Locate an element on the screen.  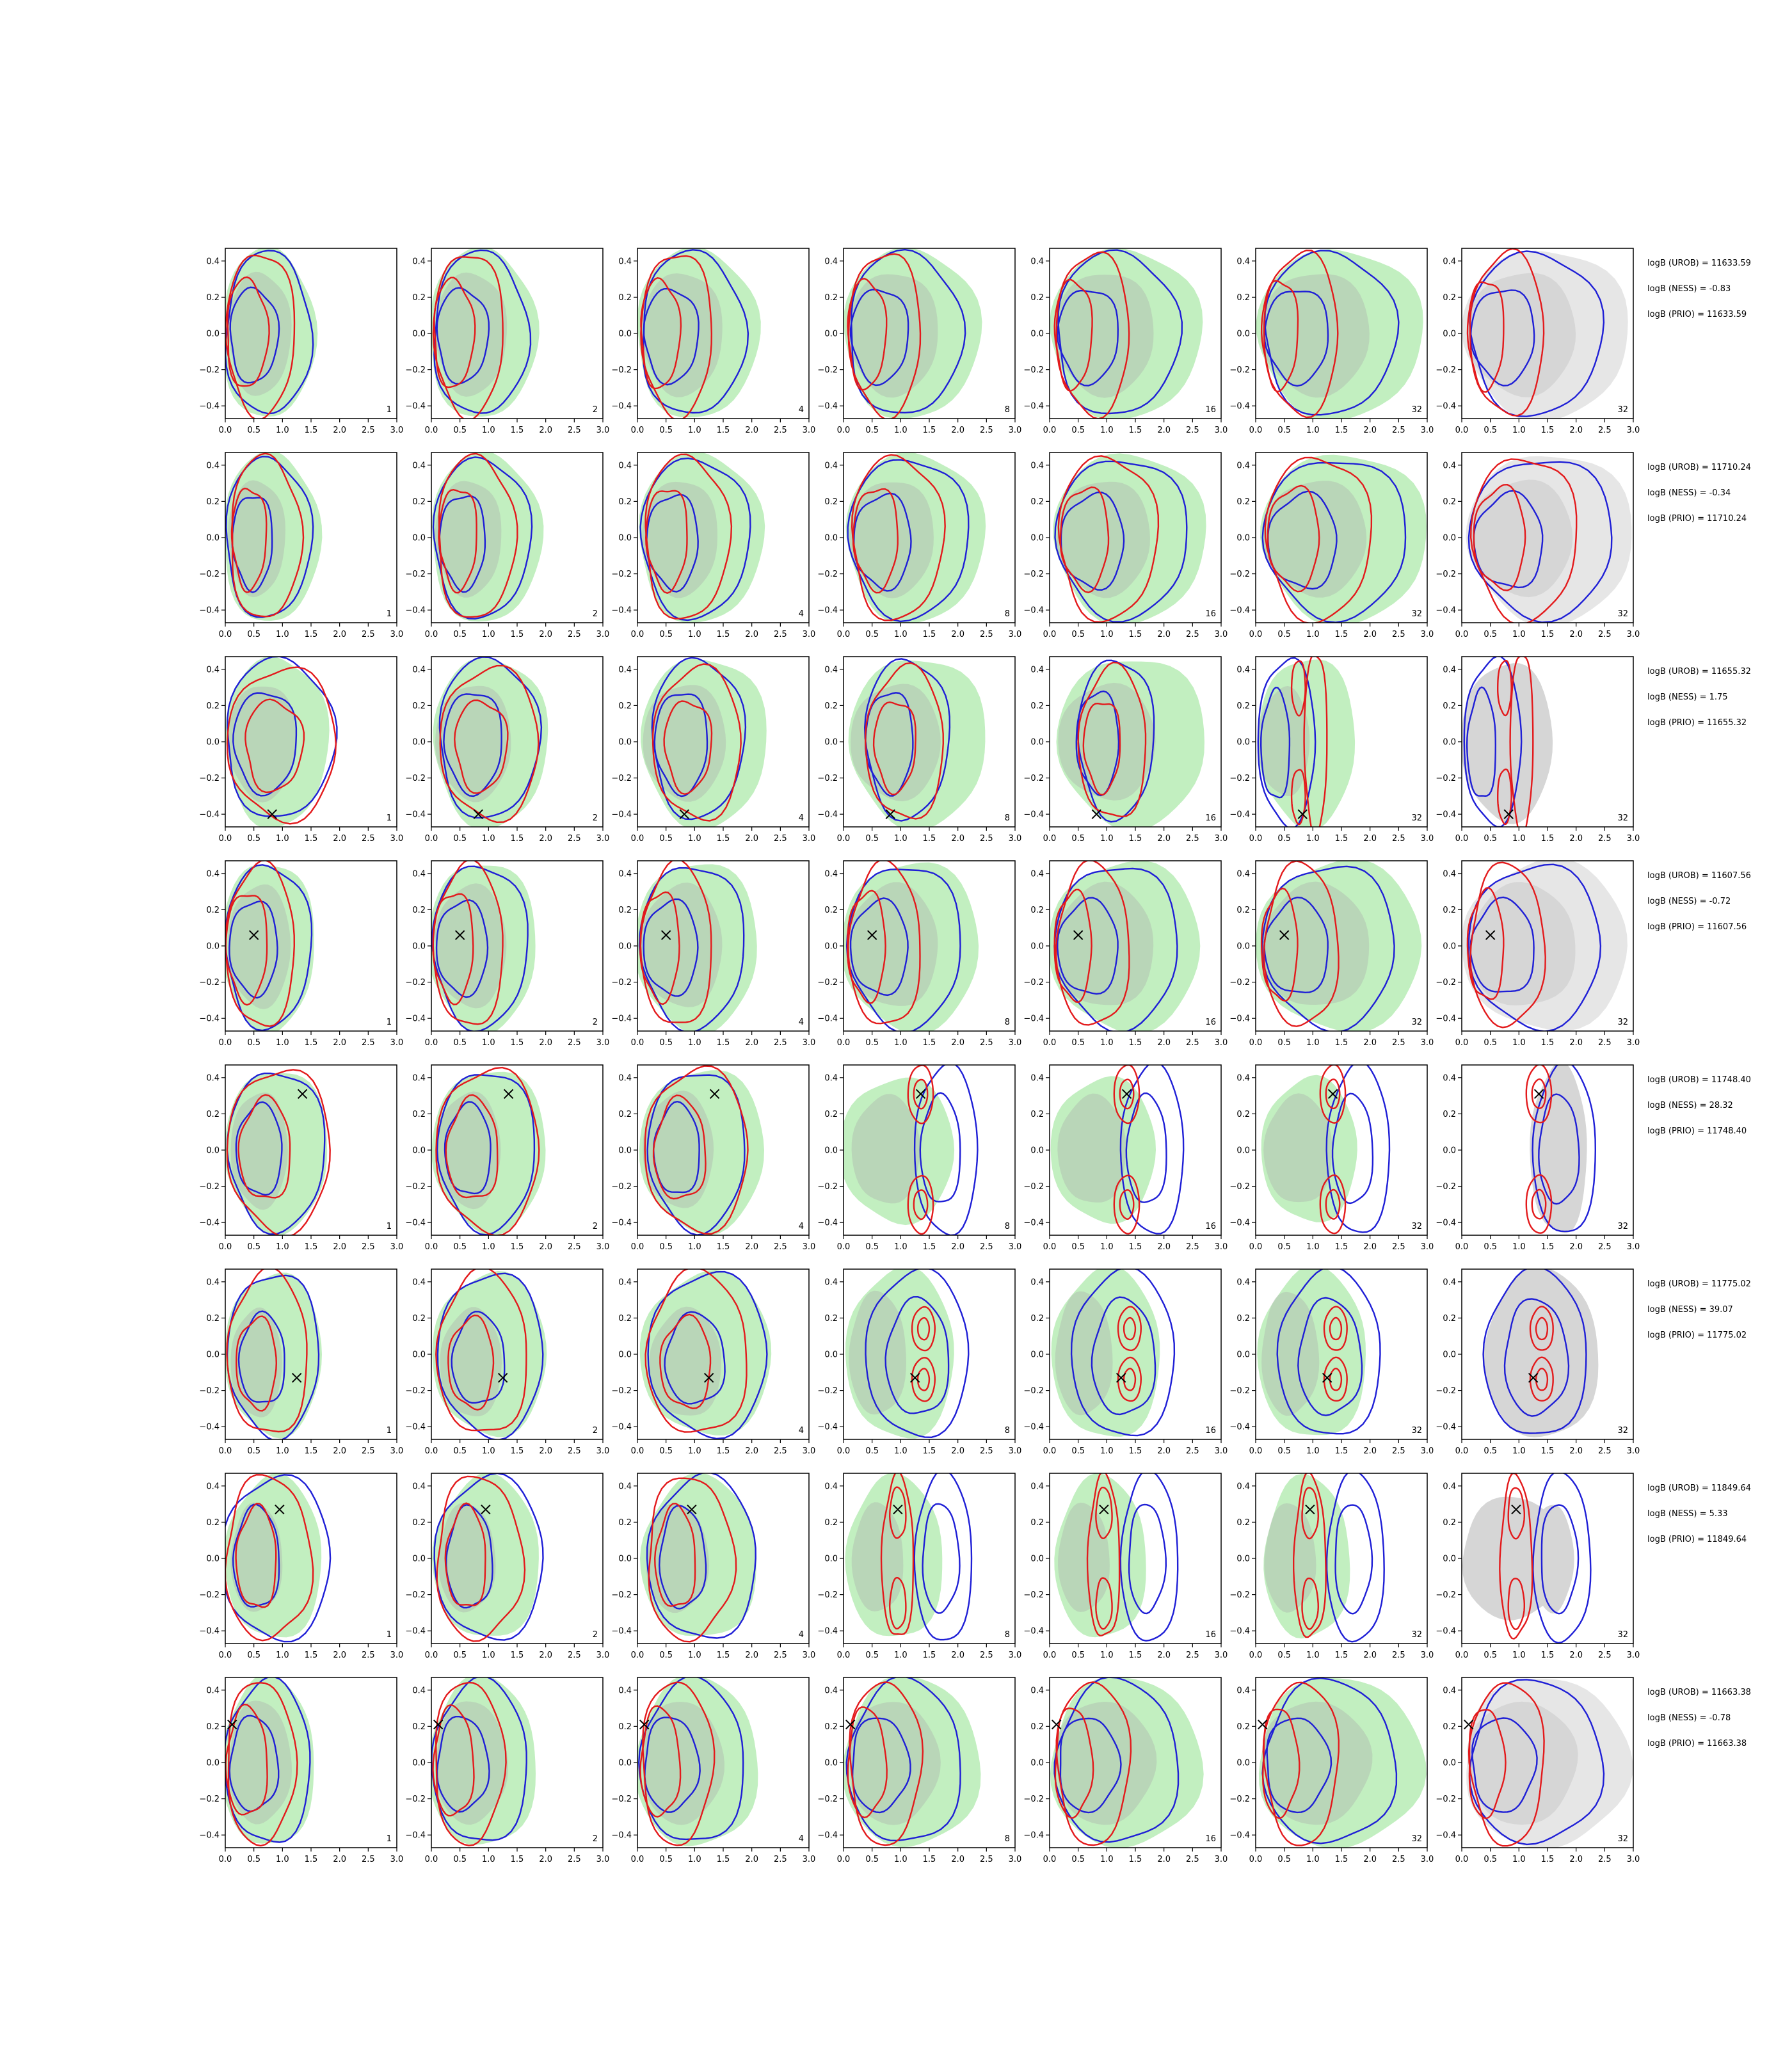
panel-r2-c6: 0.0 0.5 1.0 1.5 2.0 2.5 3.0 0.4 0.2 0.0 −0.2 −0.4 32 is located at coordinates (1331, 545).